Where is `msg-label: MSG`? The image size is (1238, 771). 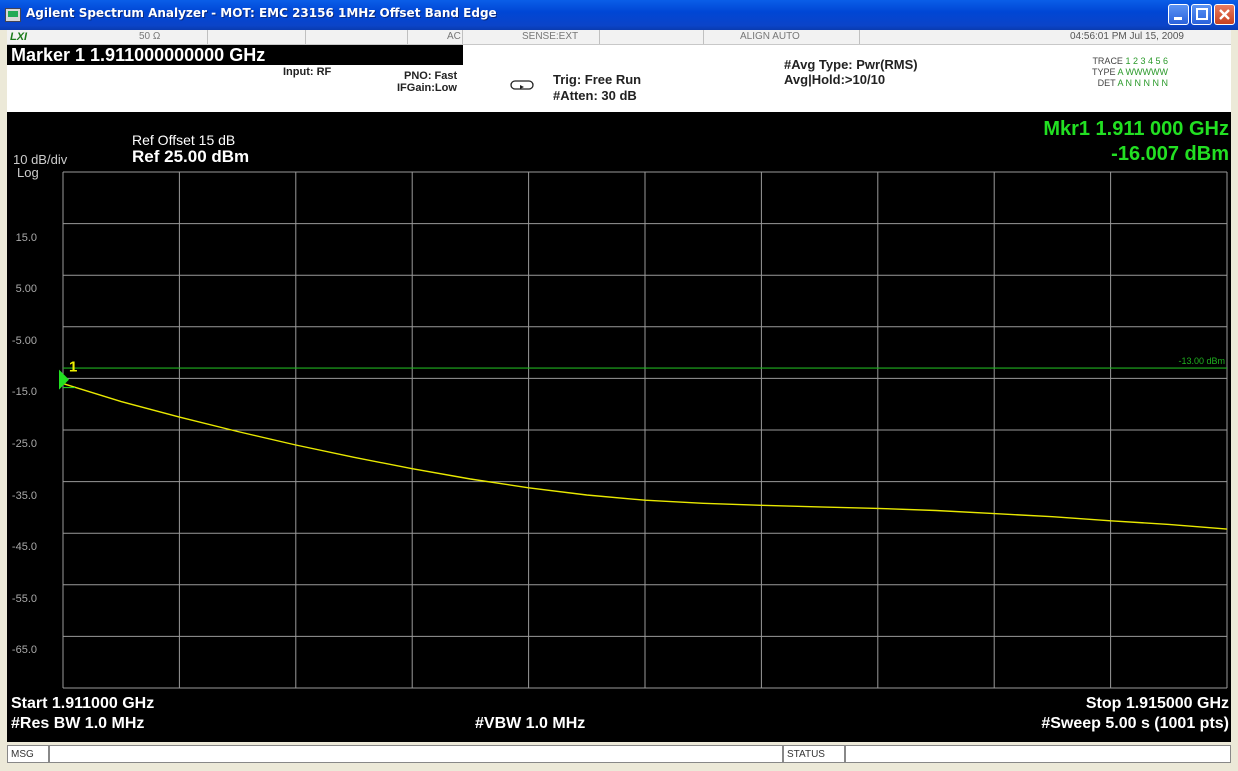 msg-label: MSG is located at coordinates (22, 754).